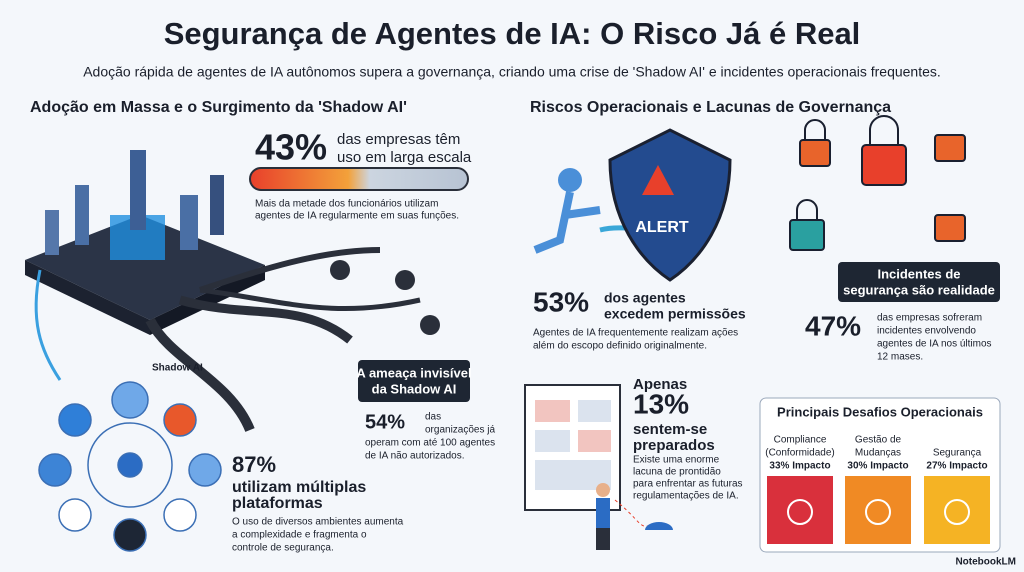  What do you see at coordinates (404, 157) in the screenshot?
I see `stat-label: uso em larga escala` at bounding box center [404, 157].